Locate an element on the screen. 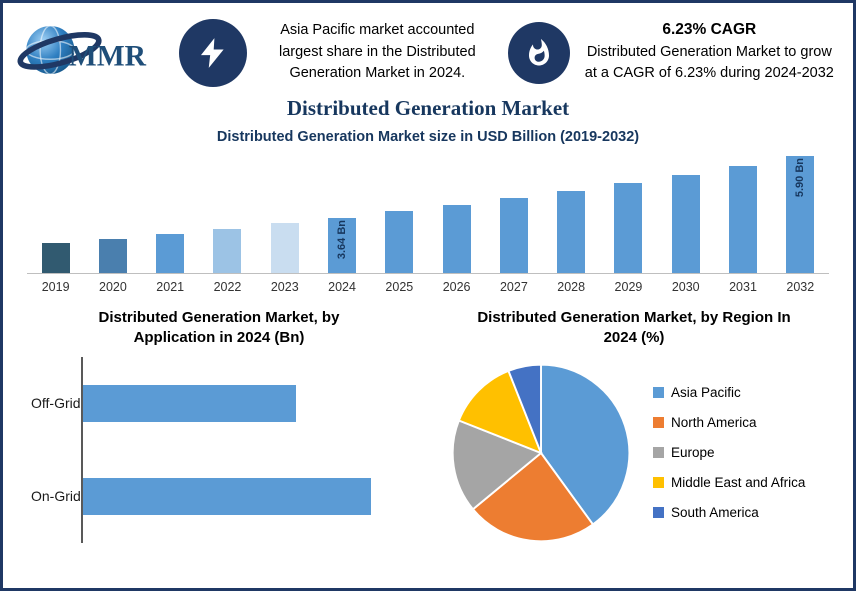 Image resolution: width=856 pixels, height=591 pixels. application-category-label: Off-Grid is located at coordinates (56, 402).